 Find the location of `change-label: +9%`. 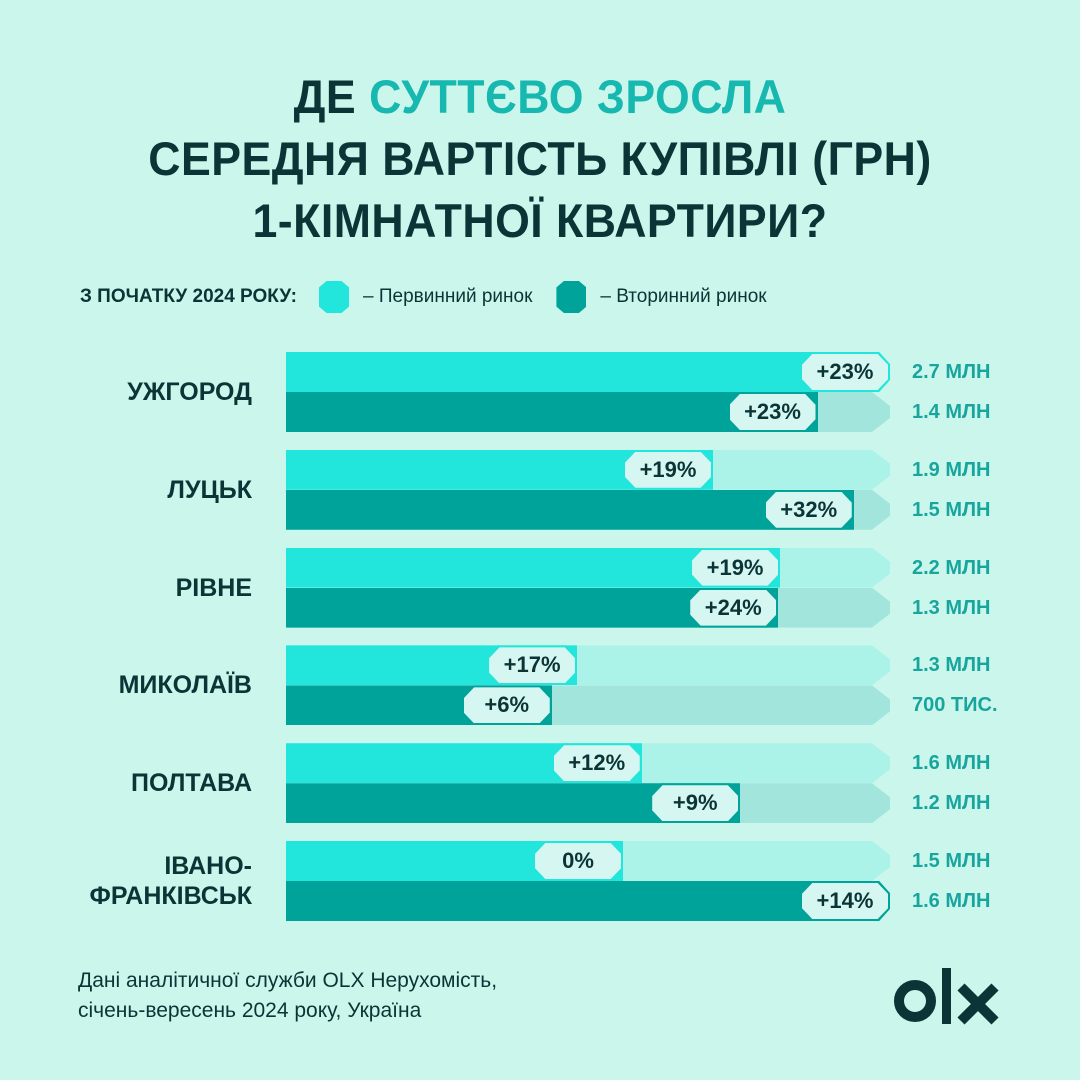

change-label: +9% is located at coordinates (695, 803).